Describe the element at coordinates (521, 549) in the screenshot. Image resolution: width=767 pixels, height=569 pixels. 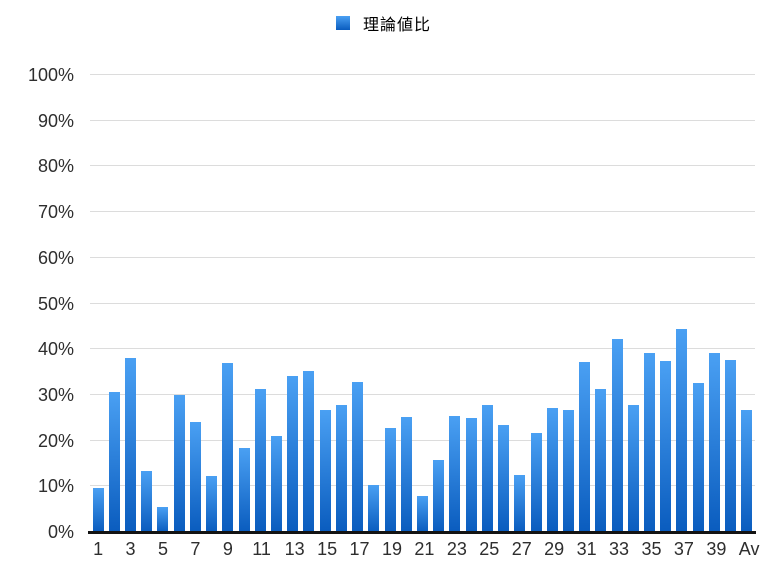
I see `x-tick-label-27: 27` at that location.